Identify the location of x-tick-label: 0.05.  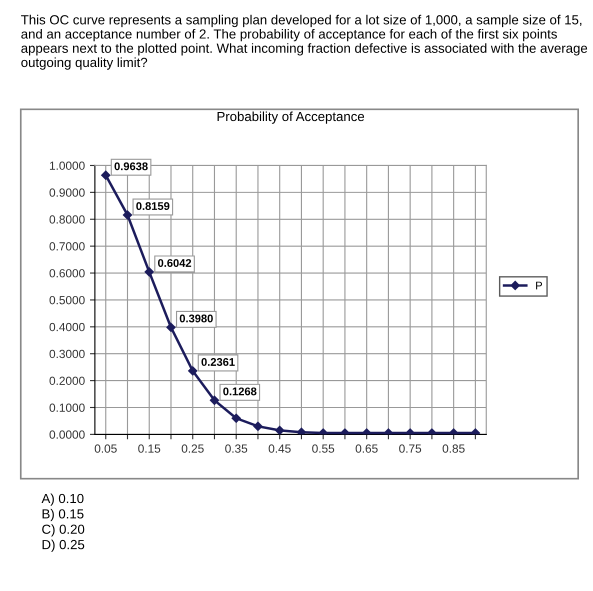
(105, 448).